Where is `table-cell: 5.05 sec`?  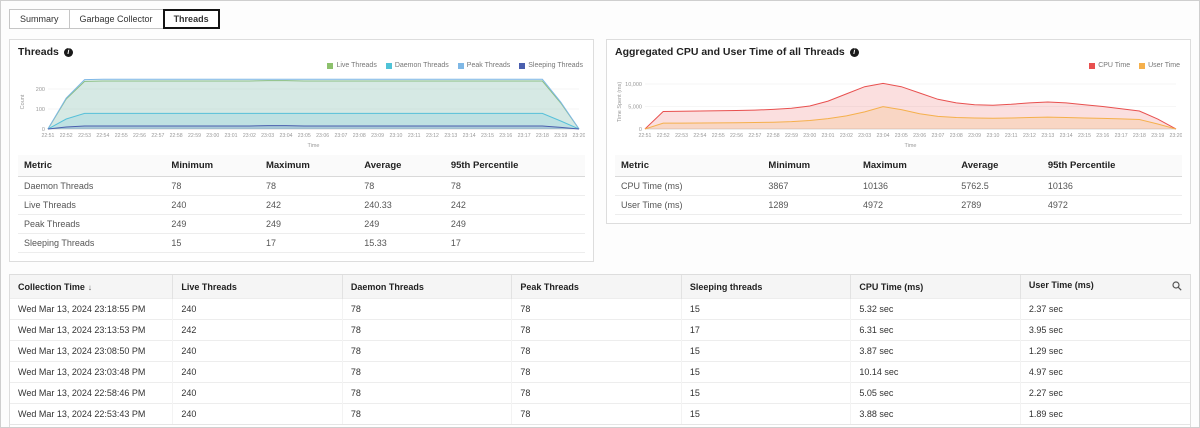 table-cell: 5.05 sec is located at coordinates (935, 393).